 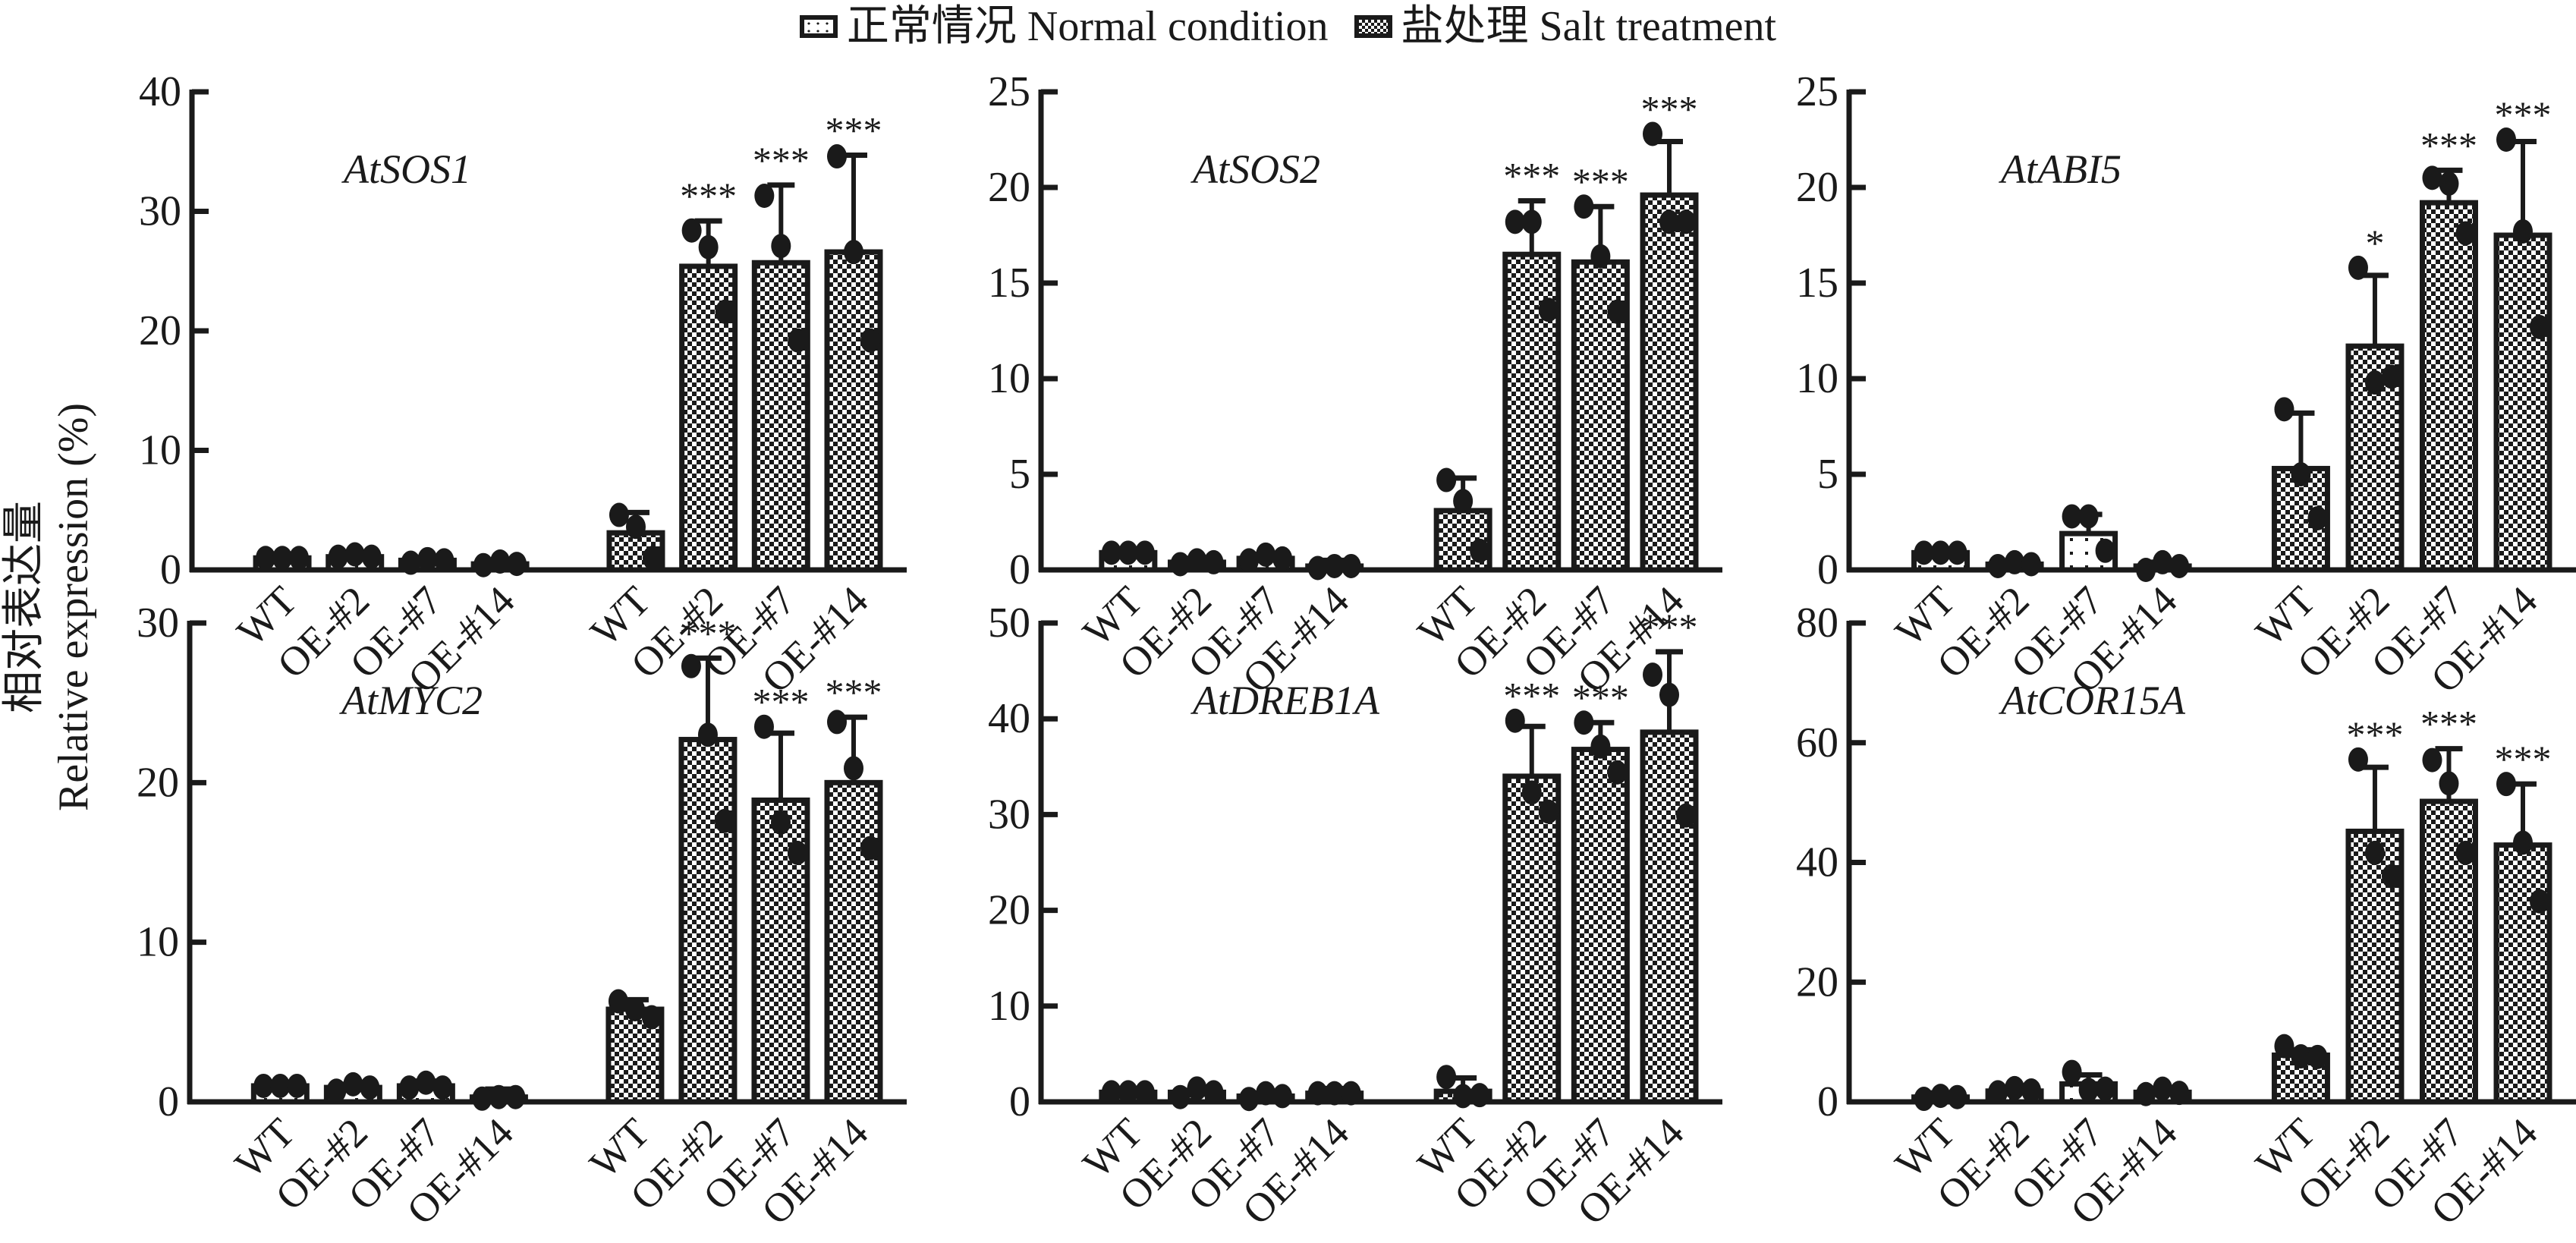 I want to click on y-tick-label: 20, so click(x=160, y=330).